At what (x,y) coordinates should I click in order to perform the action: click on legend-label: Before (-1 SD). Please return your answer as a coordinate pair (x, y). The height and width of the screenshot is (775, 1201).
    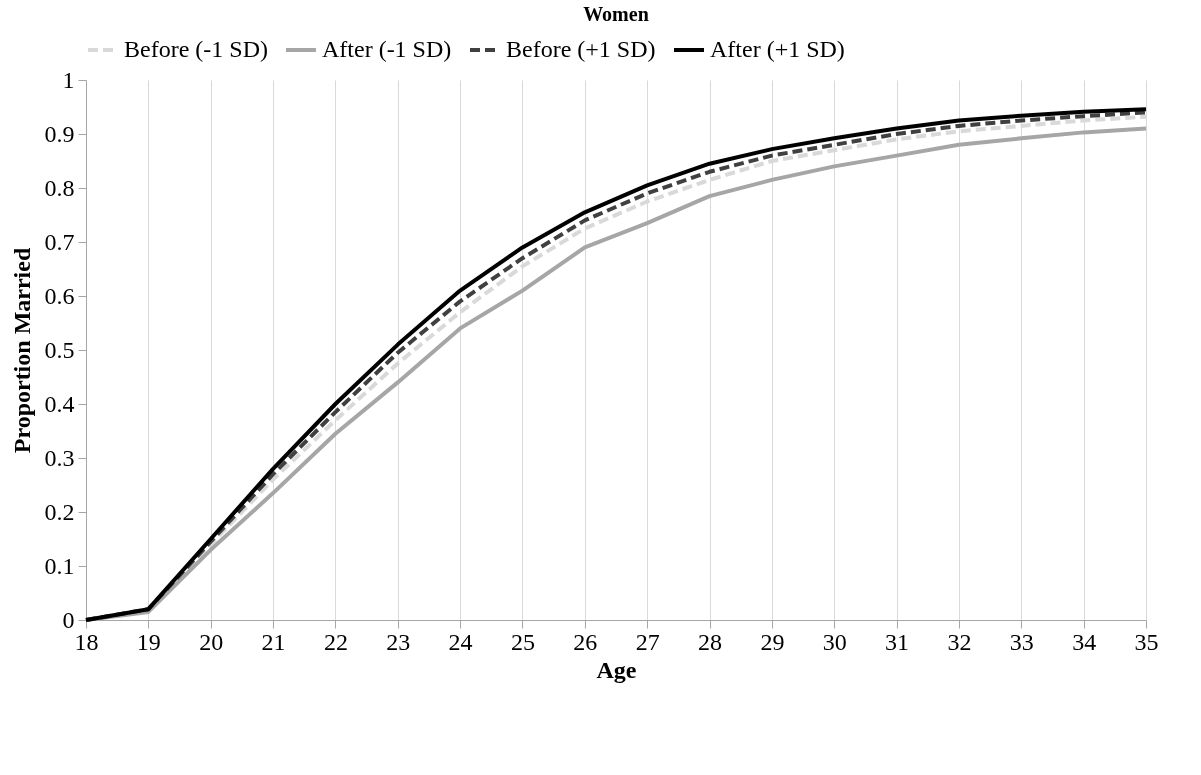
    Looking at the image, I should click on (196, 49).